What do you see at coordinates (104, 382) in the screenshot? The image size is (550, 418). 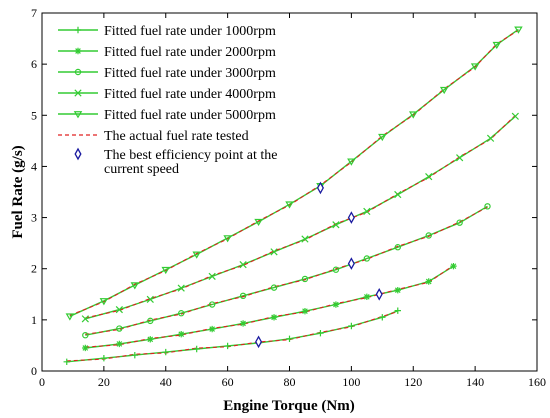 I see `x-tick-label-1: 20` at bounding box center [104, 382].